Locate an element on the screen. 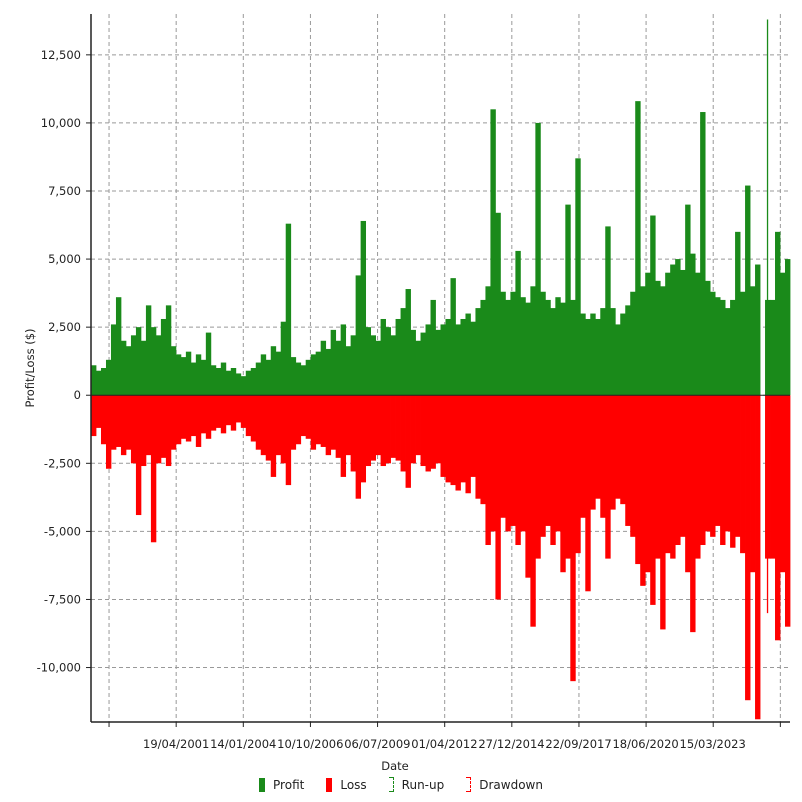 The image size is (802, 802). x-tick-label: 19/04/2001 is located at coordinates (176, 744).